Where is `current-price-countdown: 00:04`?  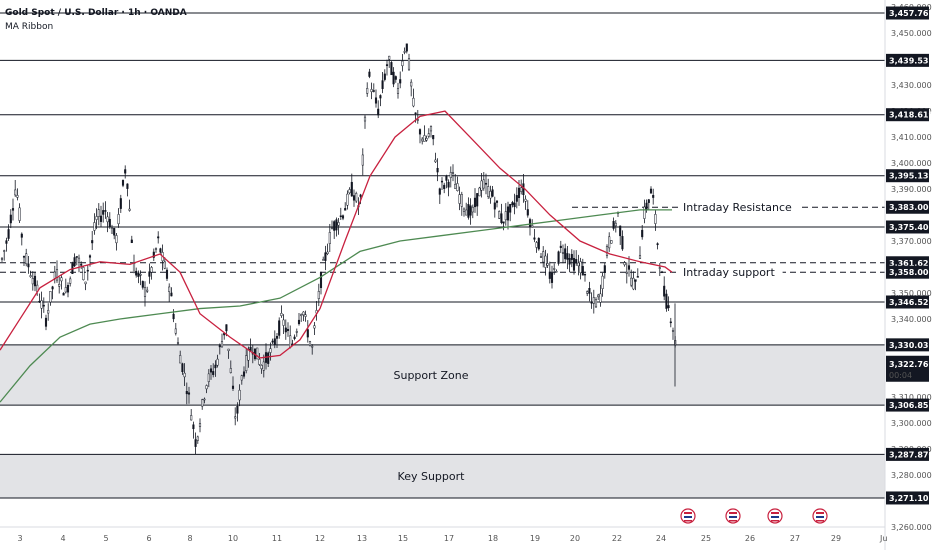
current-price-countdown: 00:04 is located at coordinates (900, 375).